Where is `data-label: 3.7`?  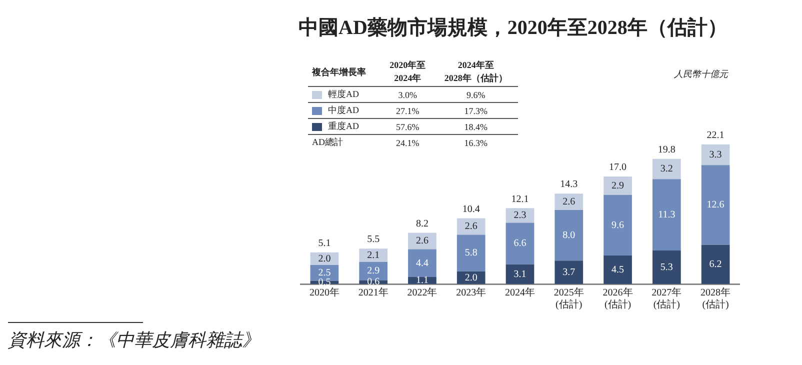 data-label: 3.7 is located at coordinates (569, 272).